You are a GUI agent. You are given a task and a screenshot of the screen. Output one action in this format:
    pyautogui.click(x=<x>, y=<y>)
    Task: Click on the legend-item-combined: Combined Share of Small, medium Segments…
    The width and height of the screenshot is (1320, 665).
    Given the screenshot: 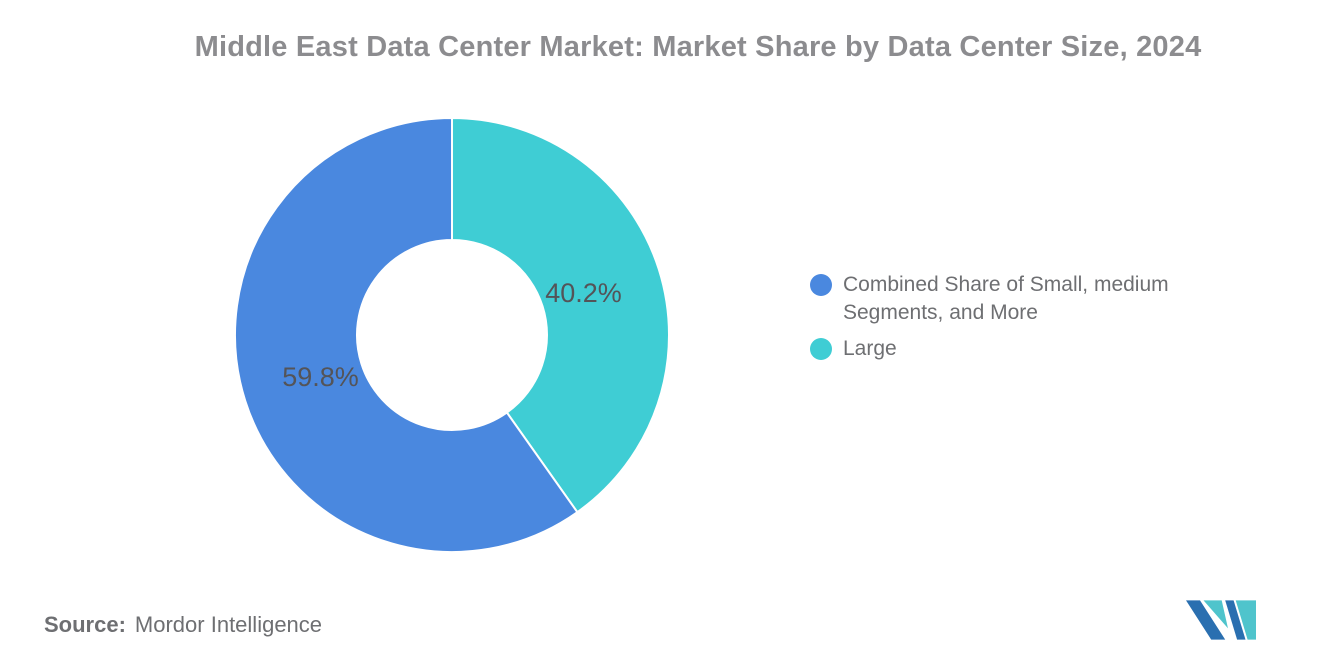 What is the action you would take?
    pyautogui.click(x=1002, y=299)
    